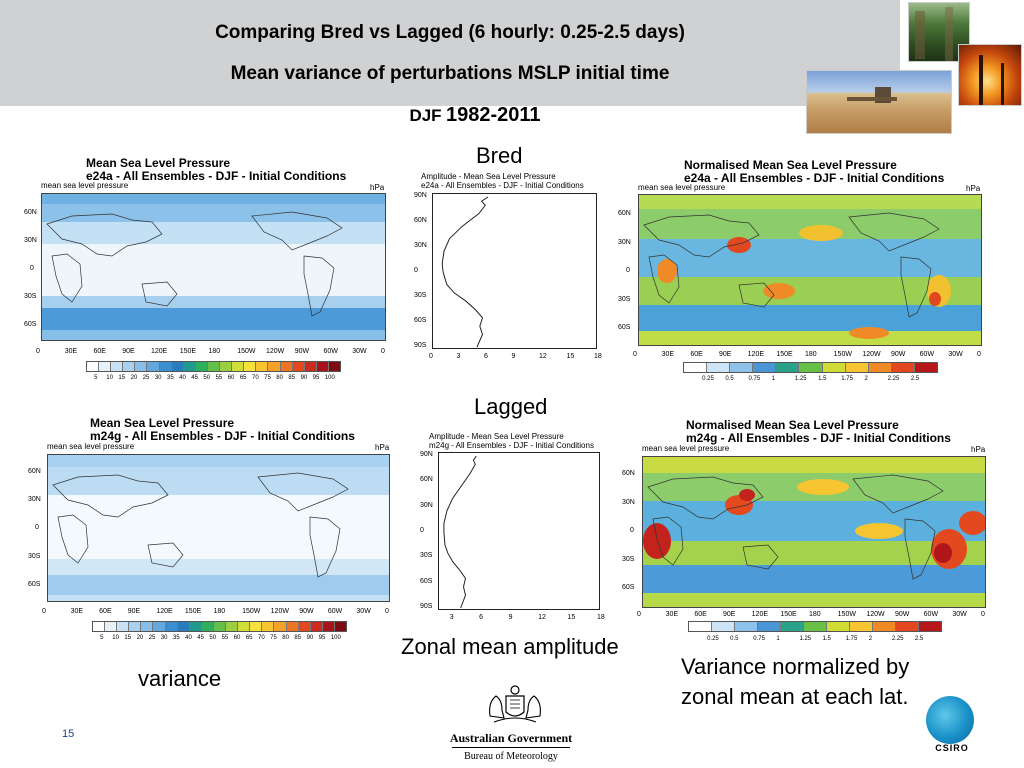 The width and height of the screenshot is (1024, 768). Describe the element at coordinates (800, 379) in the screenshot. I see `colorbar-label: 1.25` at that location.